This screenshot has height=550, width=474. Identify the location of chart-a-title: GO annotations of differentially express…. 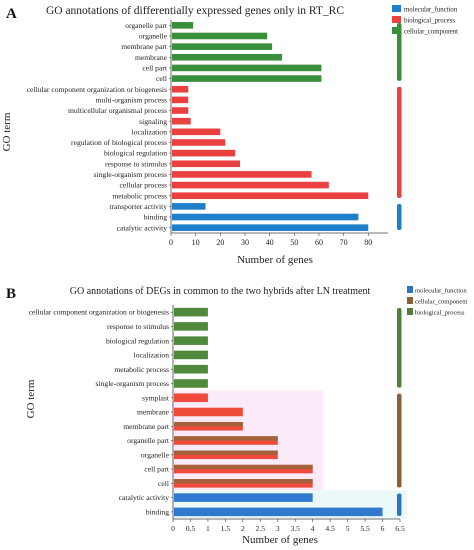
(195, 11).